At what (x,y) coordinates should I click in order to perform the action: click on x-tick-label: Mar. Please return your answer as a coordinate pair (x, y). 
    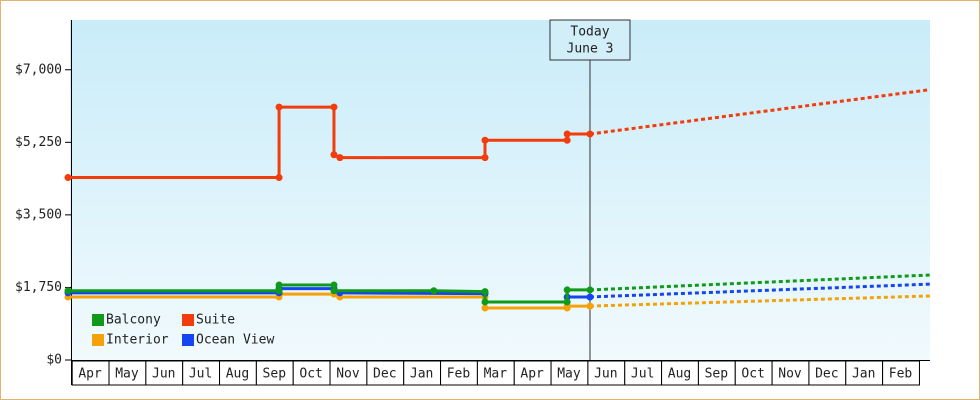
    Looking at the image, I should click on (496, 374).